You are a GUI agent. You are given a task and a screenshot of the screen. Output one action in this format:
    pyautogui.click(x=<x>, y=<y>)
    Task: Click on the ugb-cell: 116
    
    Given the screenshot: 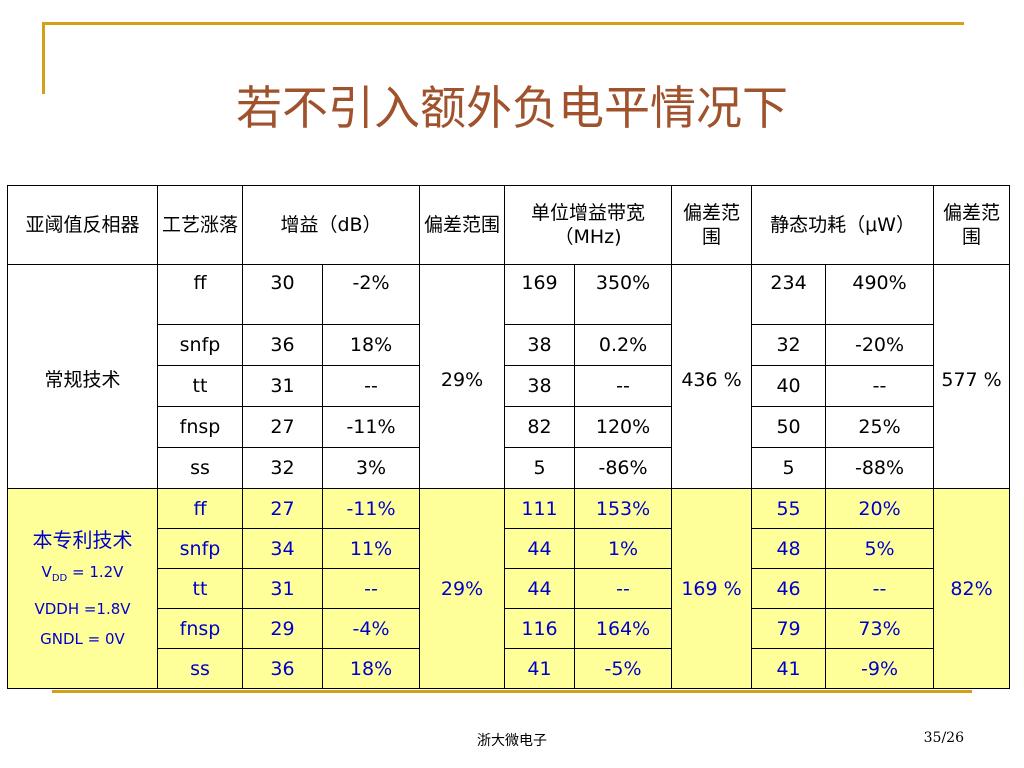 What is the action you would take?
    pyautogui.click(x=540, y=628)
    